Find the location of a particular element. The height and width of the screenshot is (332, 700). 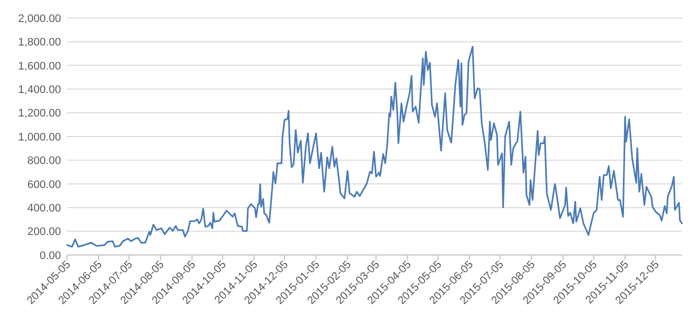

y-tick-label: 0.00 is located at coordinates (50, 256).